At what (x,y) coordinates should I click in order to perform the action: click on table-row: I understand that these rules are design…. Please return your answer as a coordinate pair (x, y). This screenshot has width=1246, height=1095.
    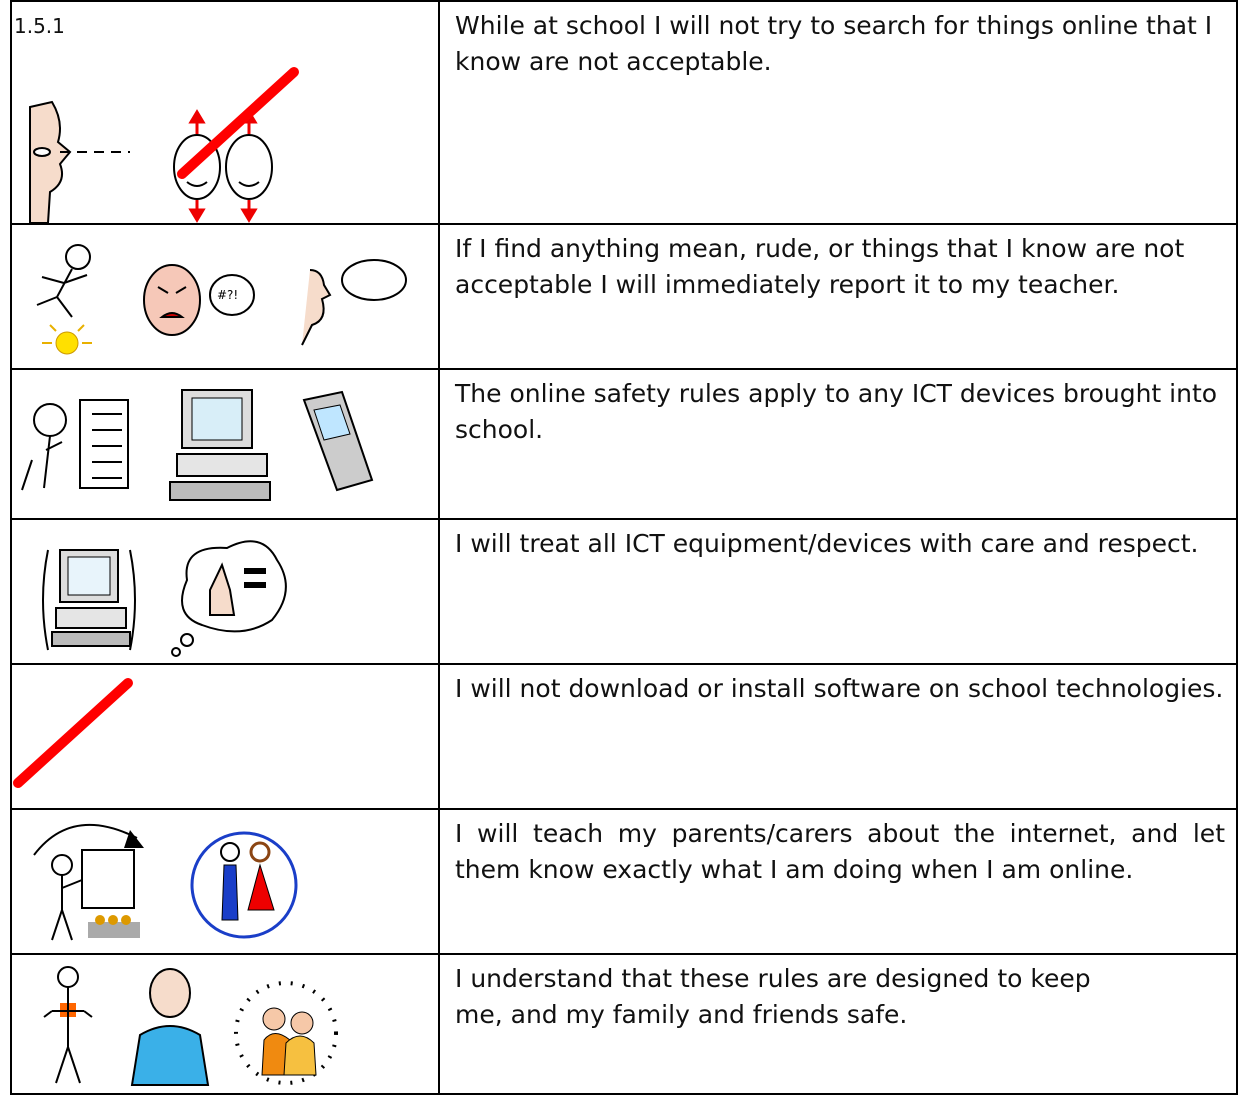
    Looking at the image, I should click on (624, 1025).